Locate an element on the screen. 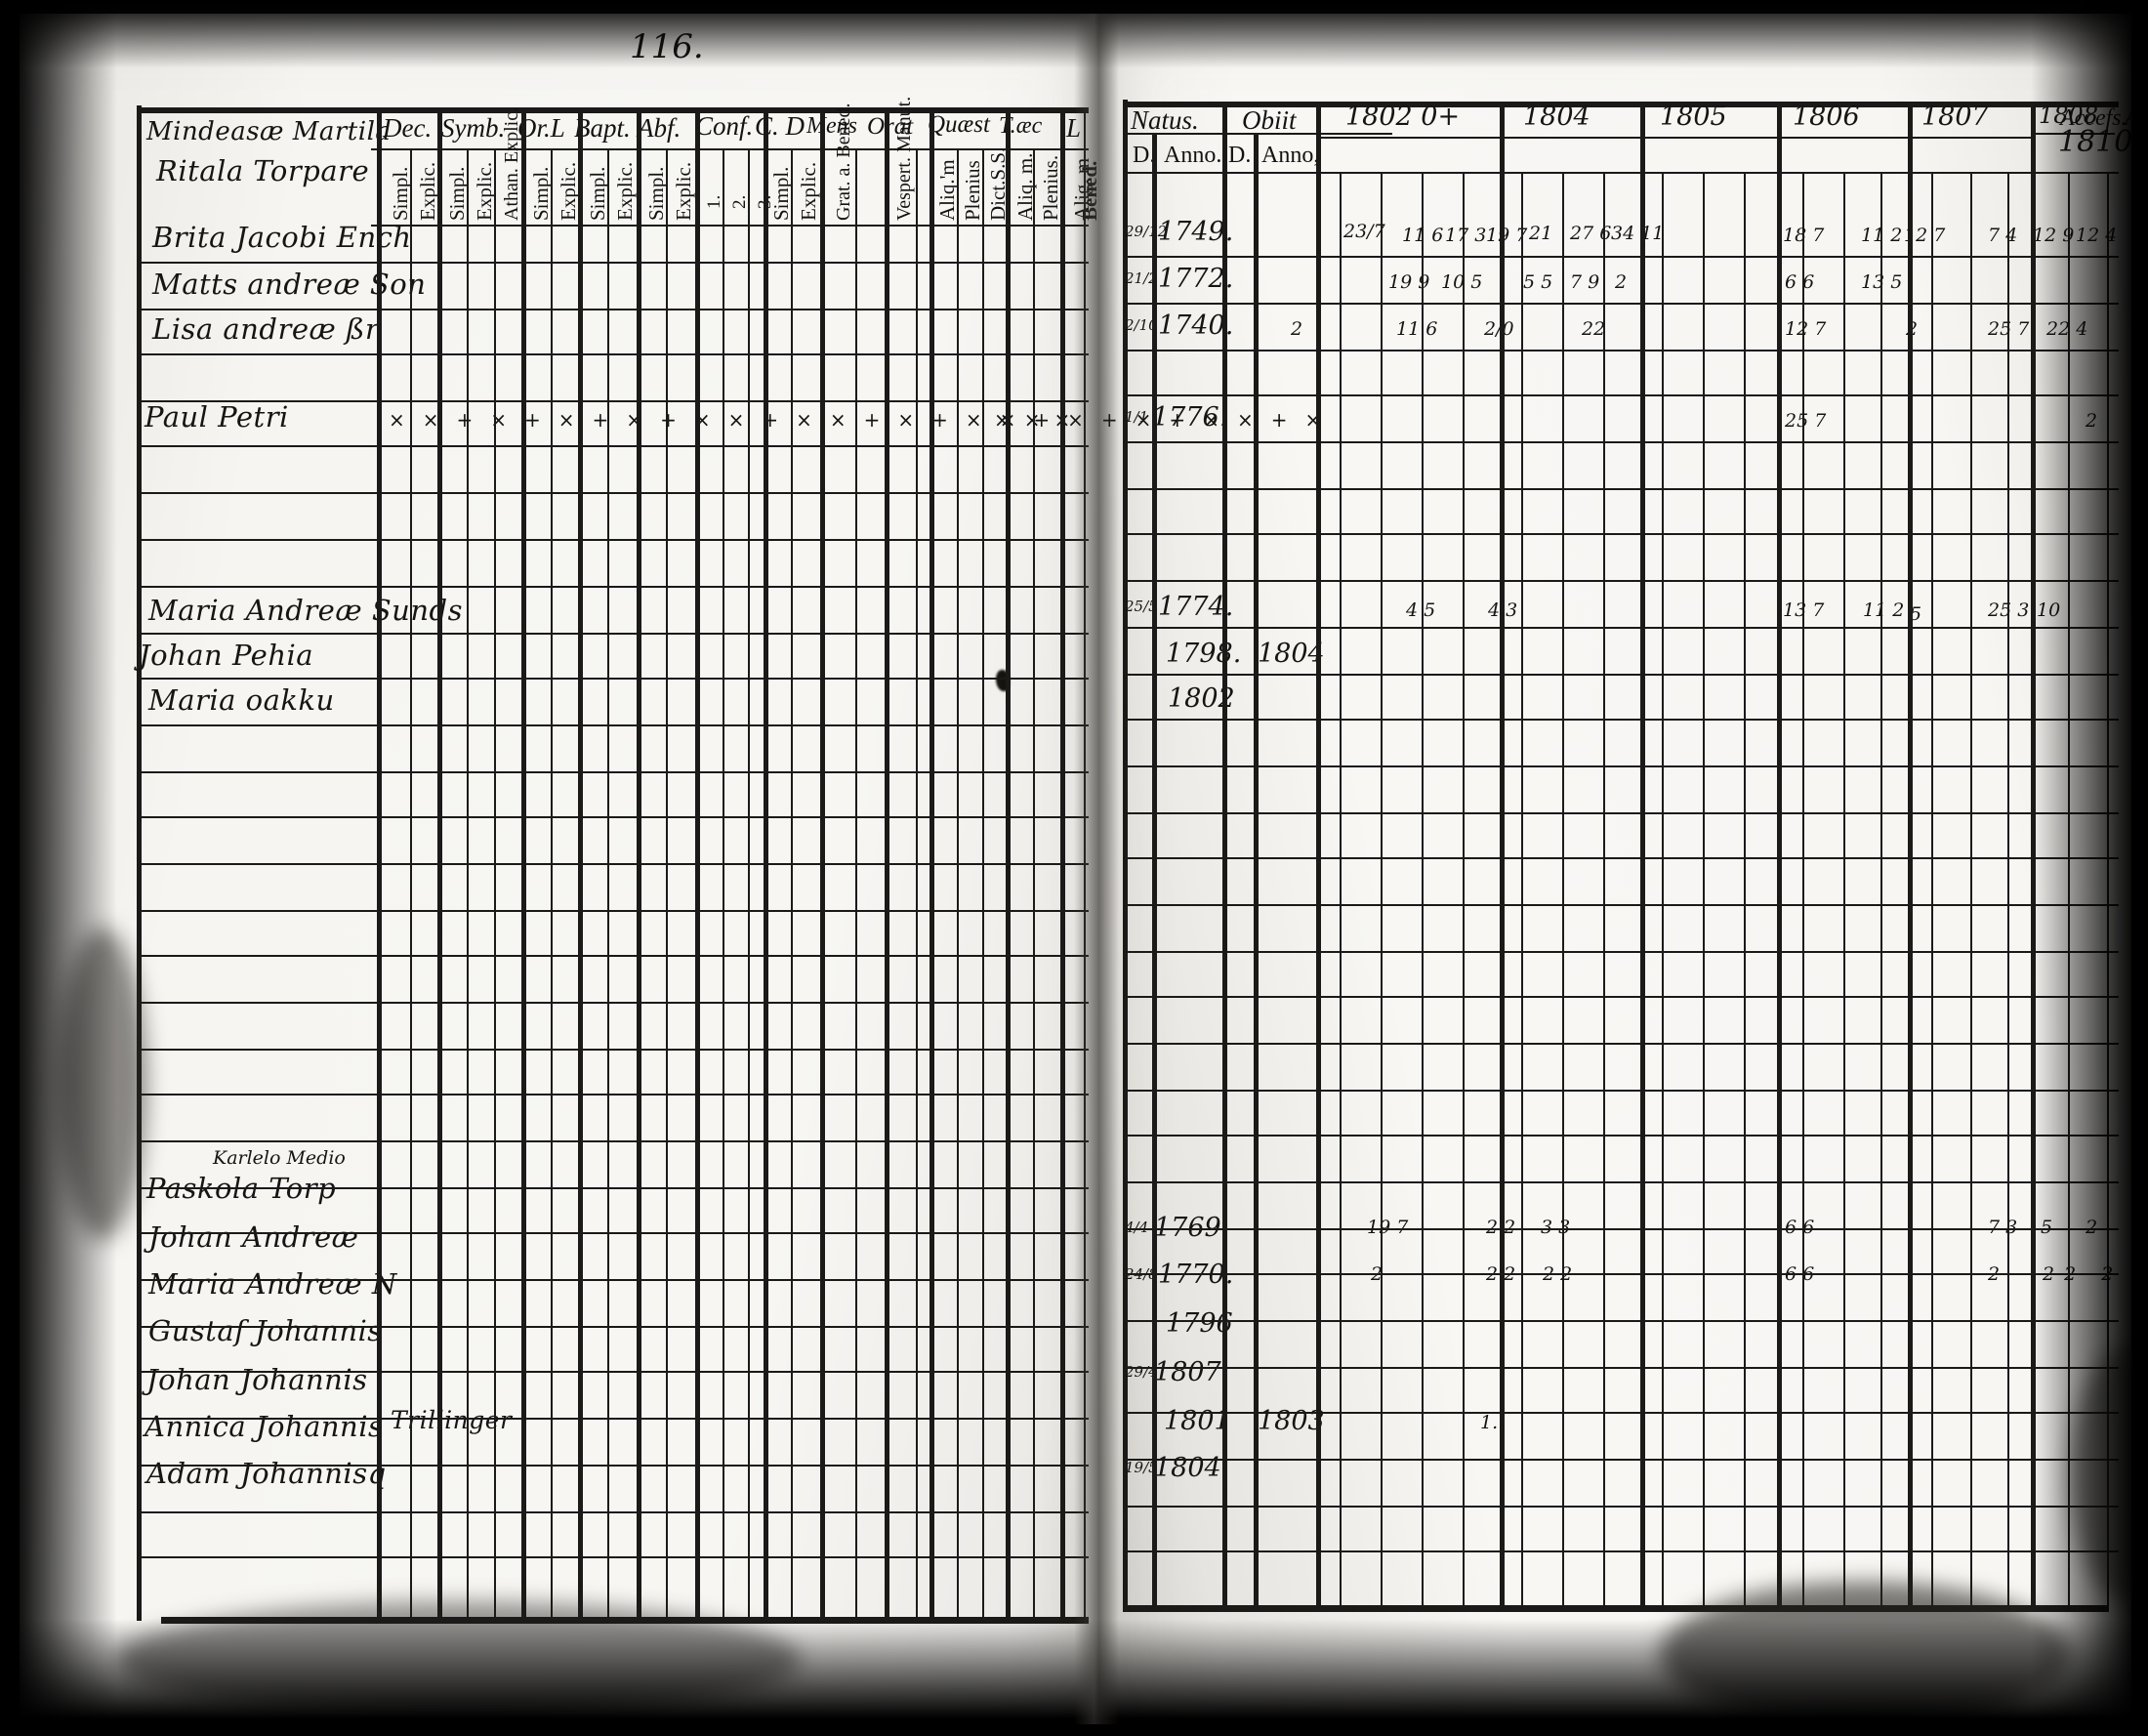 The width and height of the screenshot is (2148, 1736). obiit-mark-12: 1. is located at coordinates (1489, 1422).